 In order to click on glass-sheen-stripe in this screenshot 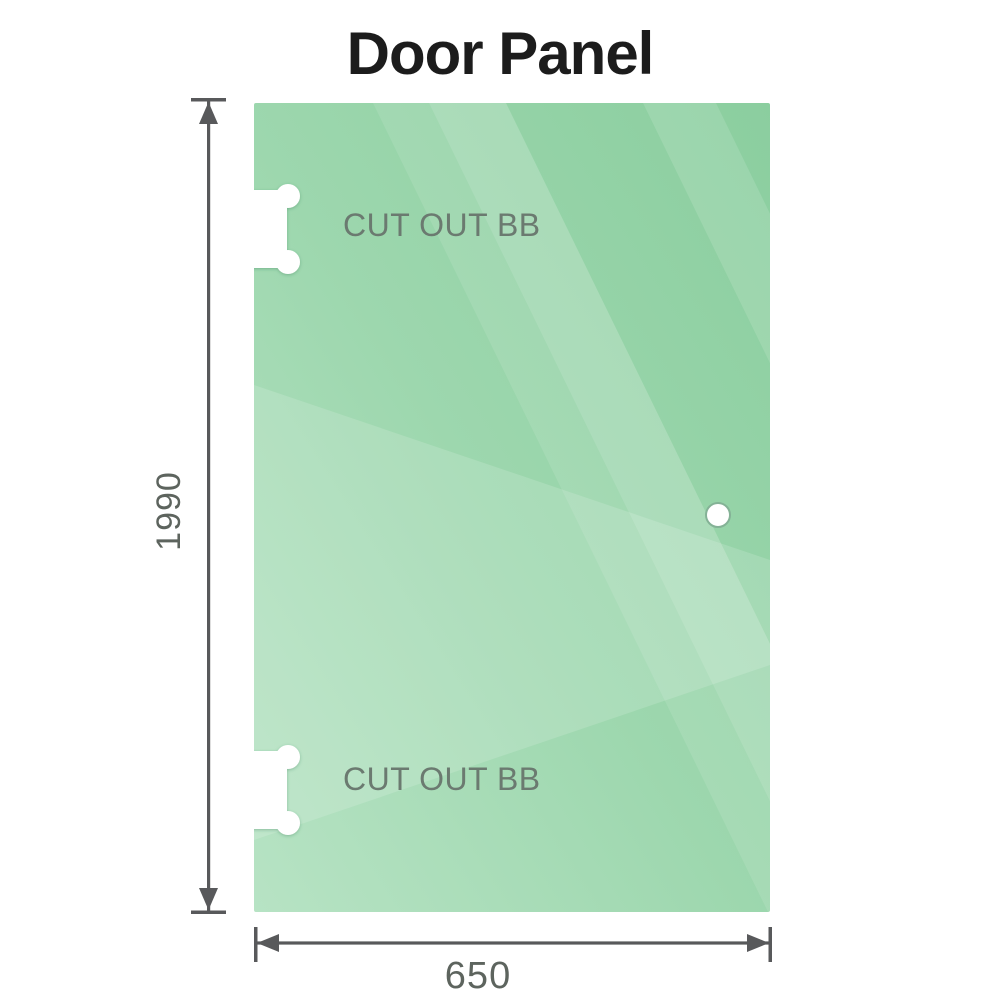, I will do `click(706, 507)`.